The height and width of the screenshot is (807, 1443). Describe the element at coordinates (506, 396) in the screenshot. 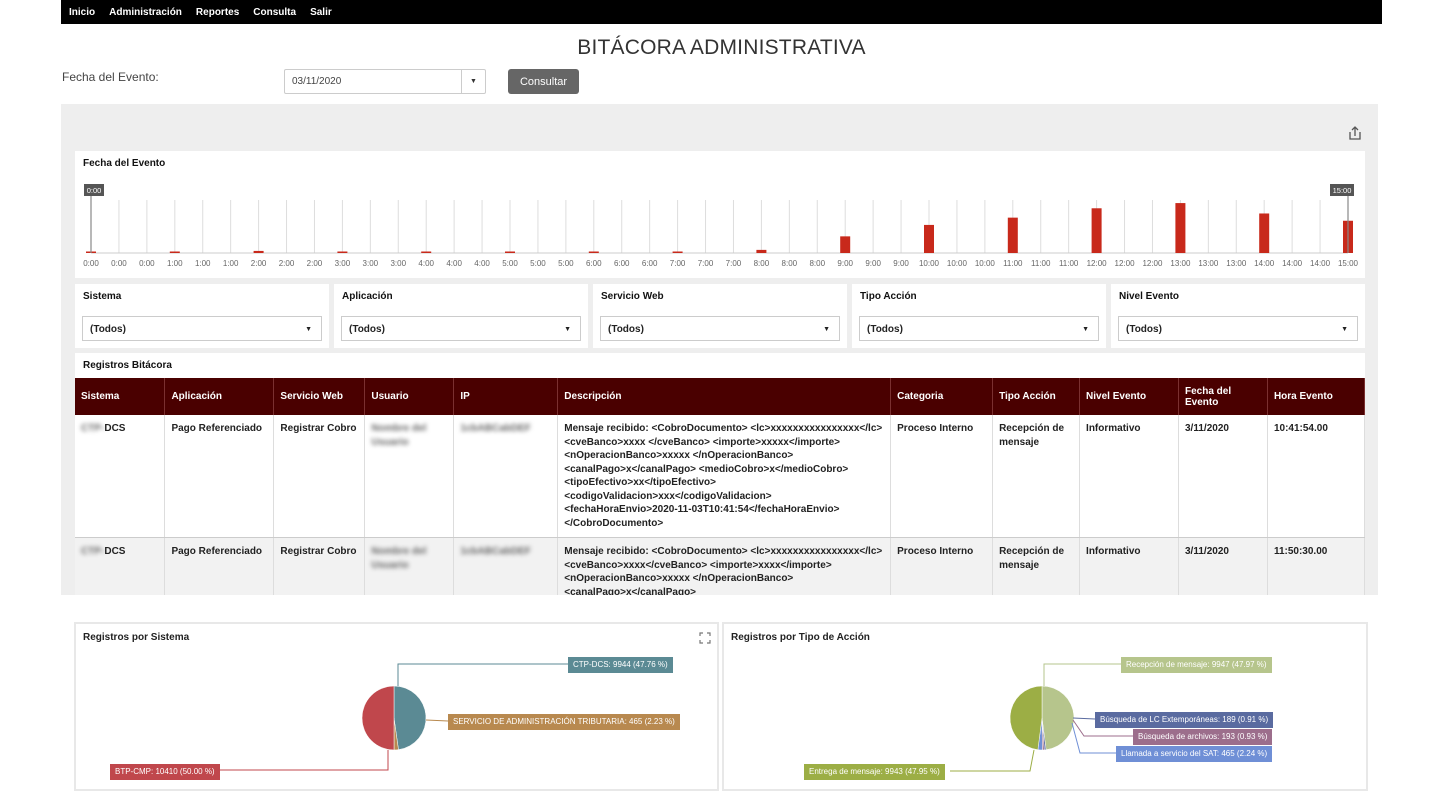

I see `column-header: IP` at that location.